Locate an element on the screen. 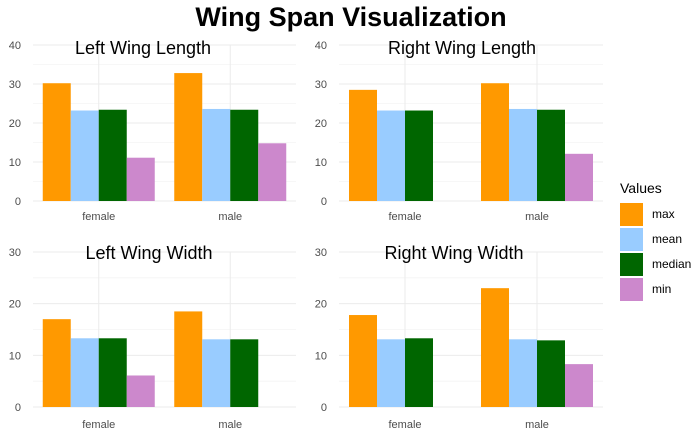 The image size is (700, 442). panel-title: Left Wing Width is located at coordinates (148, 253).